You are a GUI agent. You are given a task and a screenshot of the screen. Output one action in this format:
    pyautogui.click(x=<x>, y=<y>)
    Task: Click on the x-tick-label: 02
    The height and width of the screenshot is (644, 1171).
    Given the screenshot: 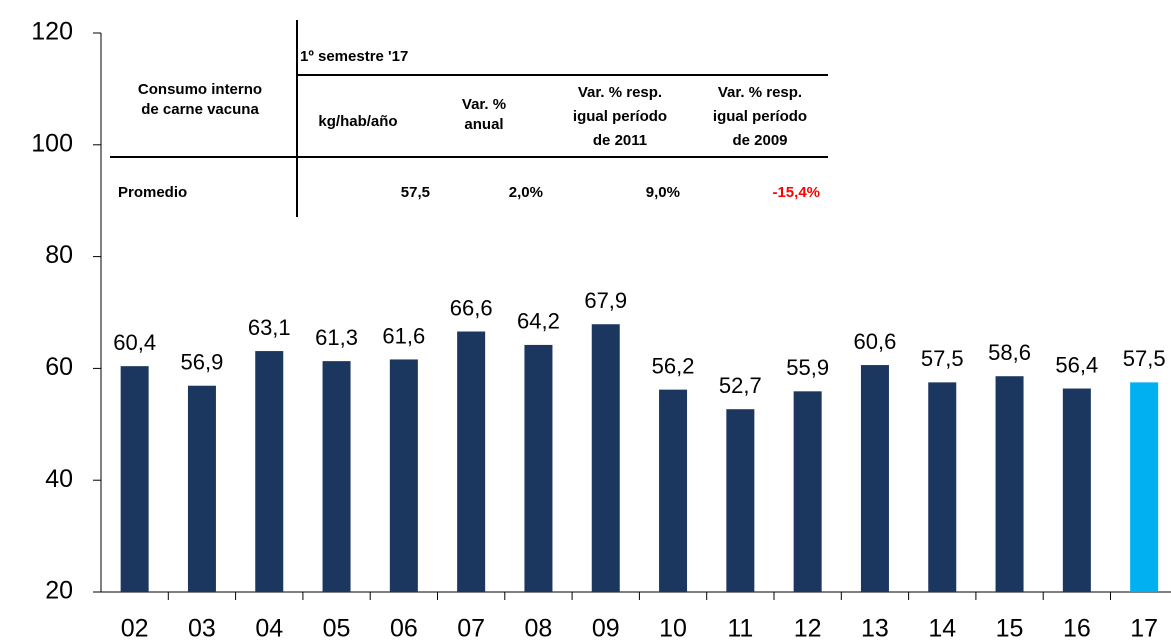 What is the action you would take?
    pyautogui.click(x=135, y=629)
    